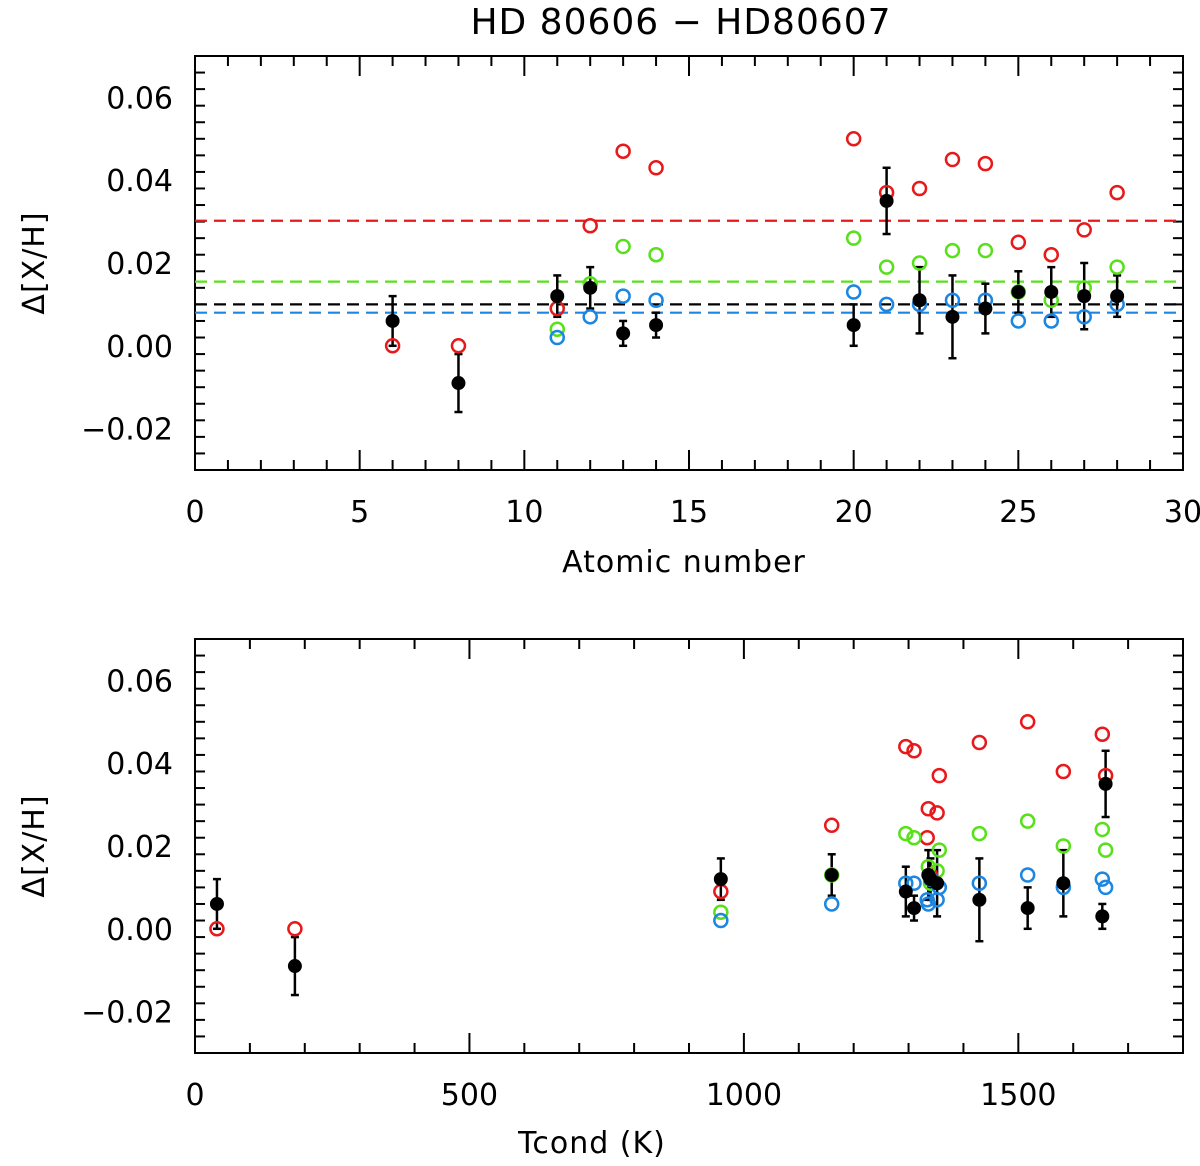 The height and width of the screenshot is (1166, 1200). Describe the element at coordinates (591, 1143) in the screenshot. I see `x-axis-label-tcond: Tcond (K)` at that location.